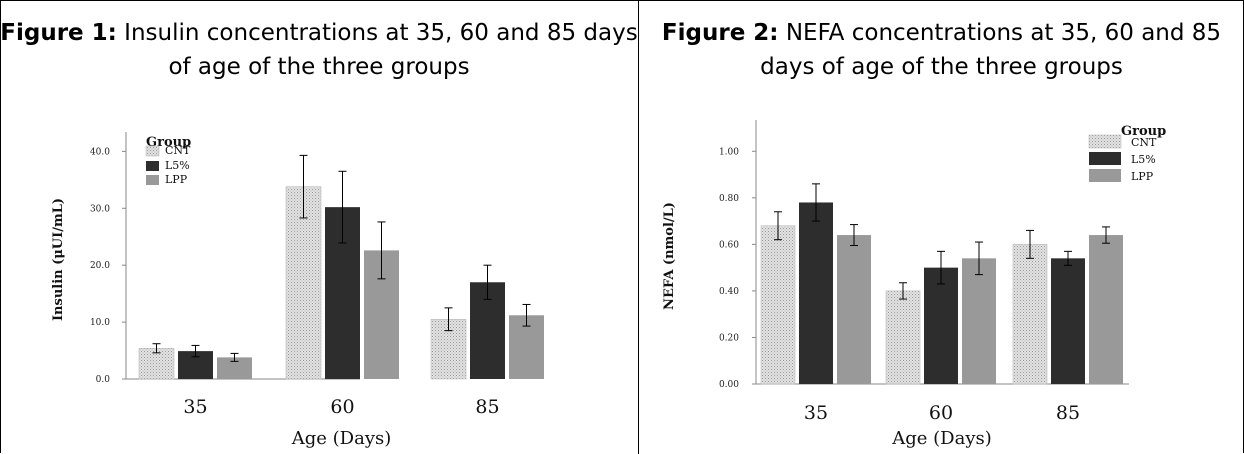 The width and height of the screenshot is (1244, 454). I want to click on y-tick-label: 0.80, so click(729, 199).